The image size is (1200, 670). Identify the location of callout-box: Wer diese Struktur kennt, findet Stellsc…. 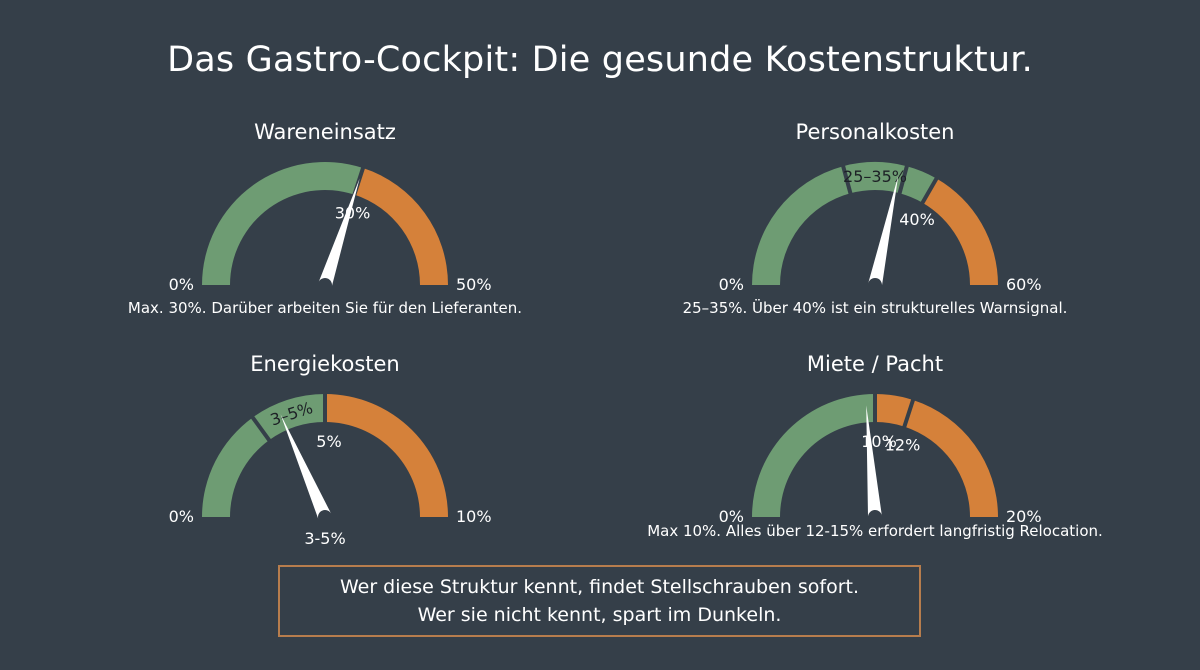
(599, 601).